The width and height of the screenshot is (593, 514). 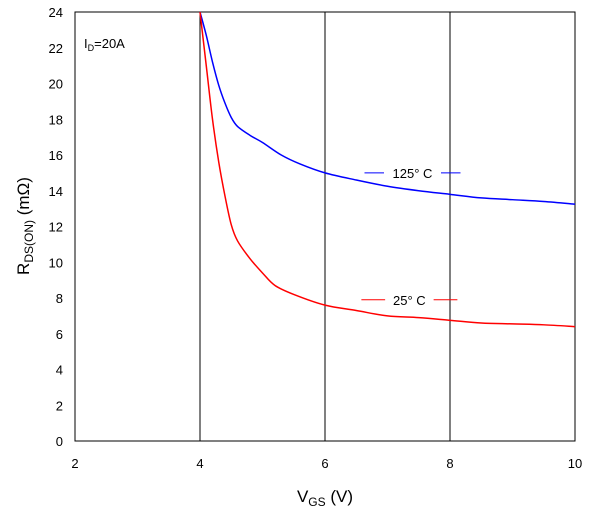 I want to click on y-axis-label-main: R, so click(x=23, y=269).